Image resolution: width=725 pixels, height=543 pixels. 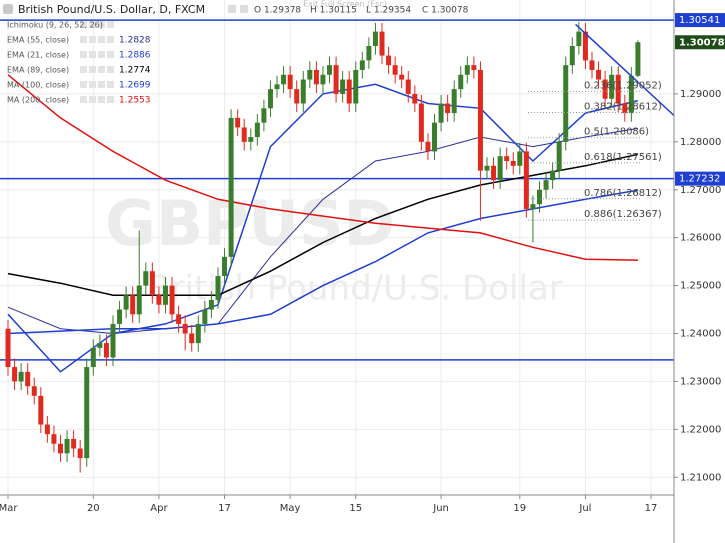 I want to click on legend-value: 1.2828, so click(x=135, y=41).